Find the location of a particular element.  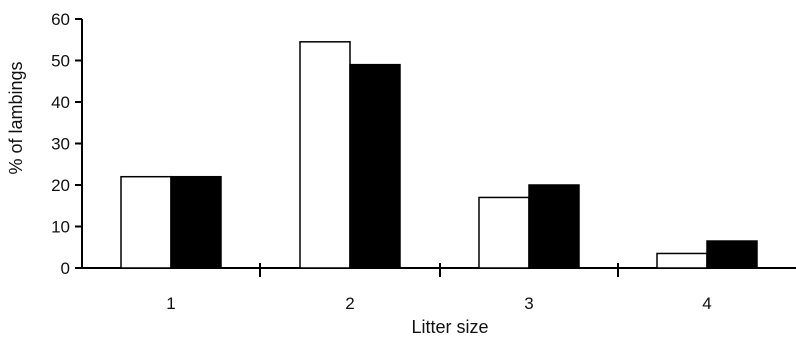

x-axis-title: Litter size is located at coordinates (449, 327).